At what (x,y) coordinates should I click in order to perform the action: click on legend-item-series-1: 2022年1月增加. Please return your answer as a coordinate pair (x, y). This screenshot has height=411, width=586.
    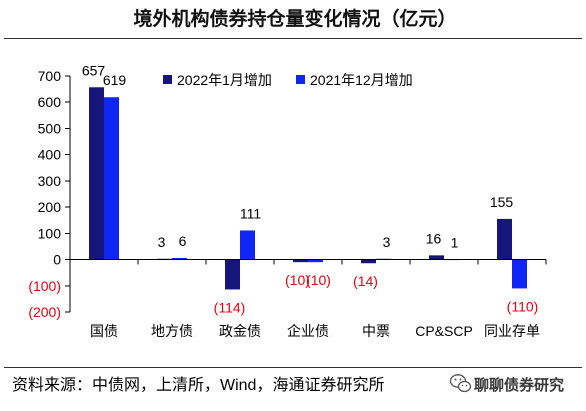
    Looking at the image, I should click on (217, 80).